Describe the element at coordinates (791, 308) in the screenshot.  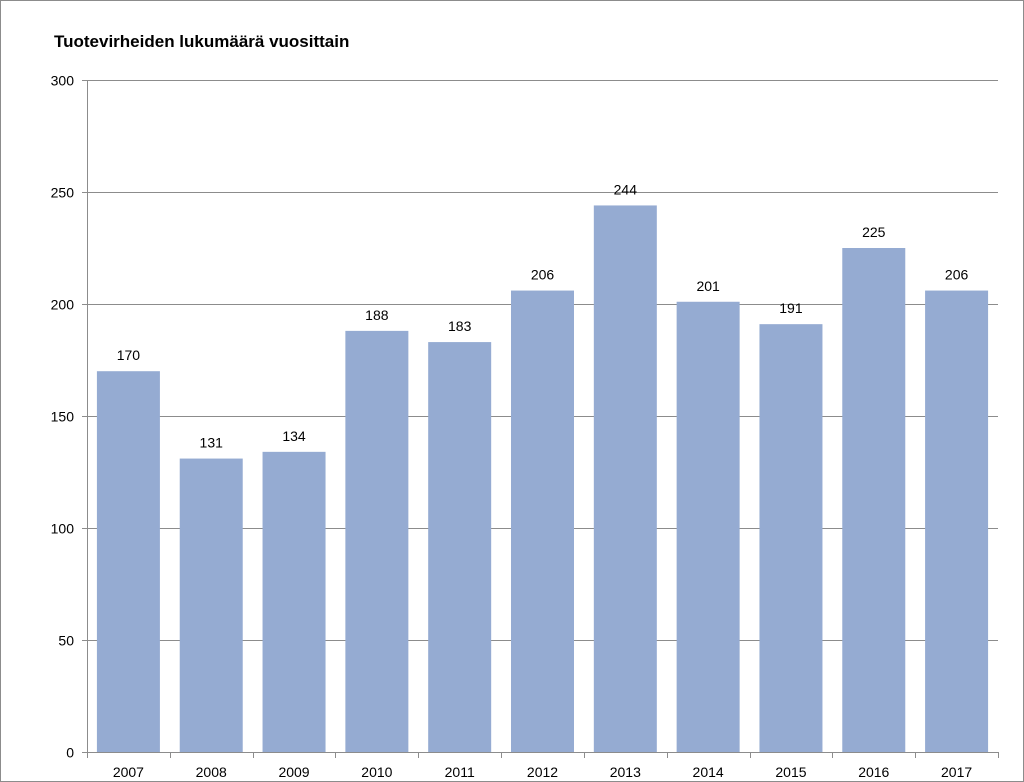
I see `data-label: 191` at that location.